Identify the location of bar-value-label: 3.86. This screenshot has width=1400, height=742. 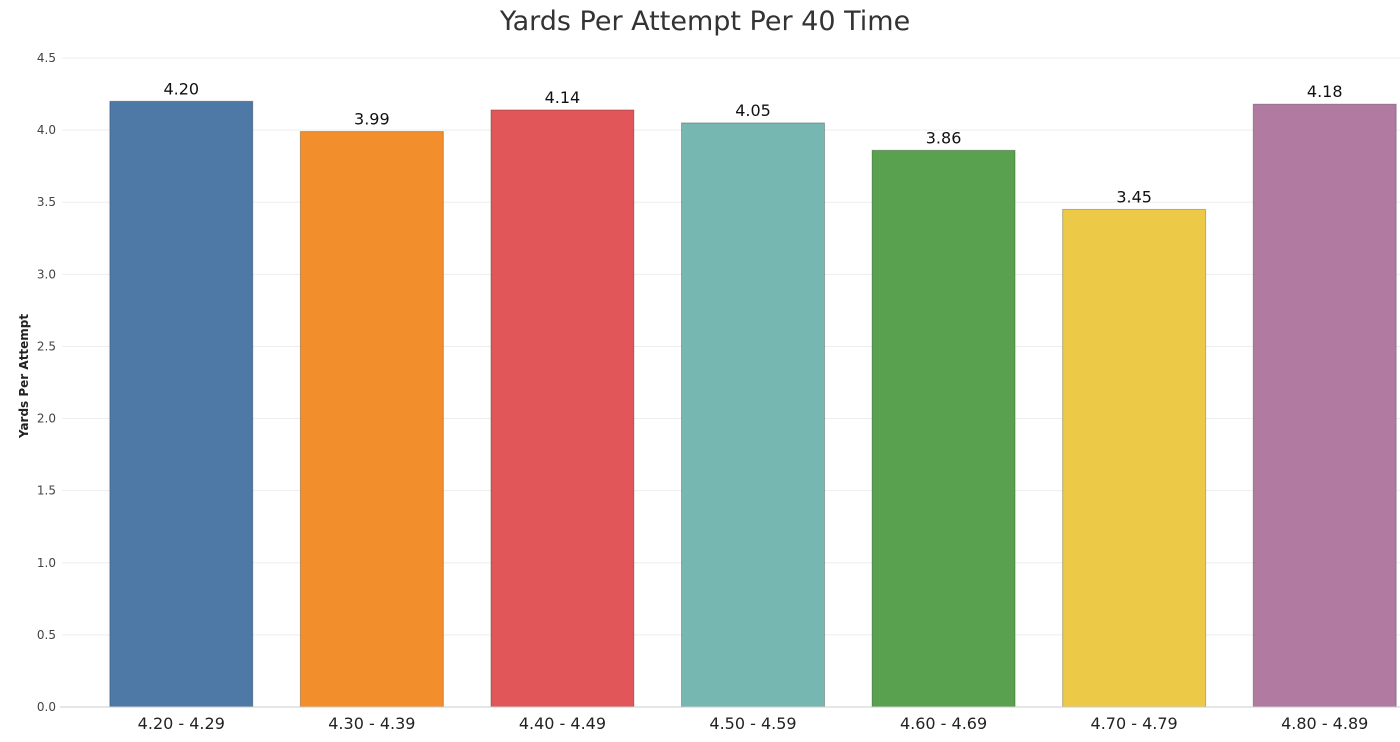
(944, 137).